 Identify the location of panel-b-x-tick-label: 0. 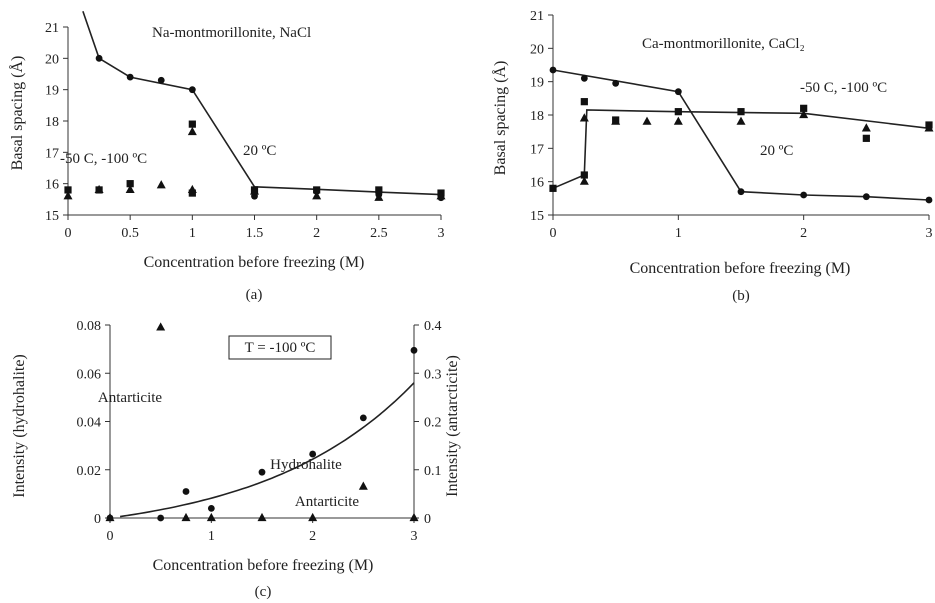
(553, 233).